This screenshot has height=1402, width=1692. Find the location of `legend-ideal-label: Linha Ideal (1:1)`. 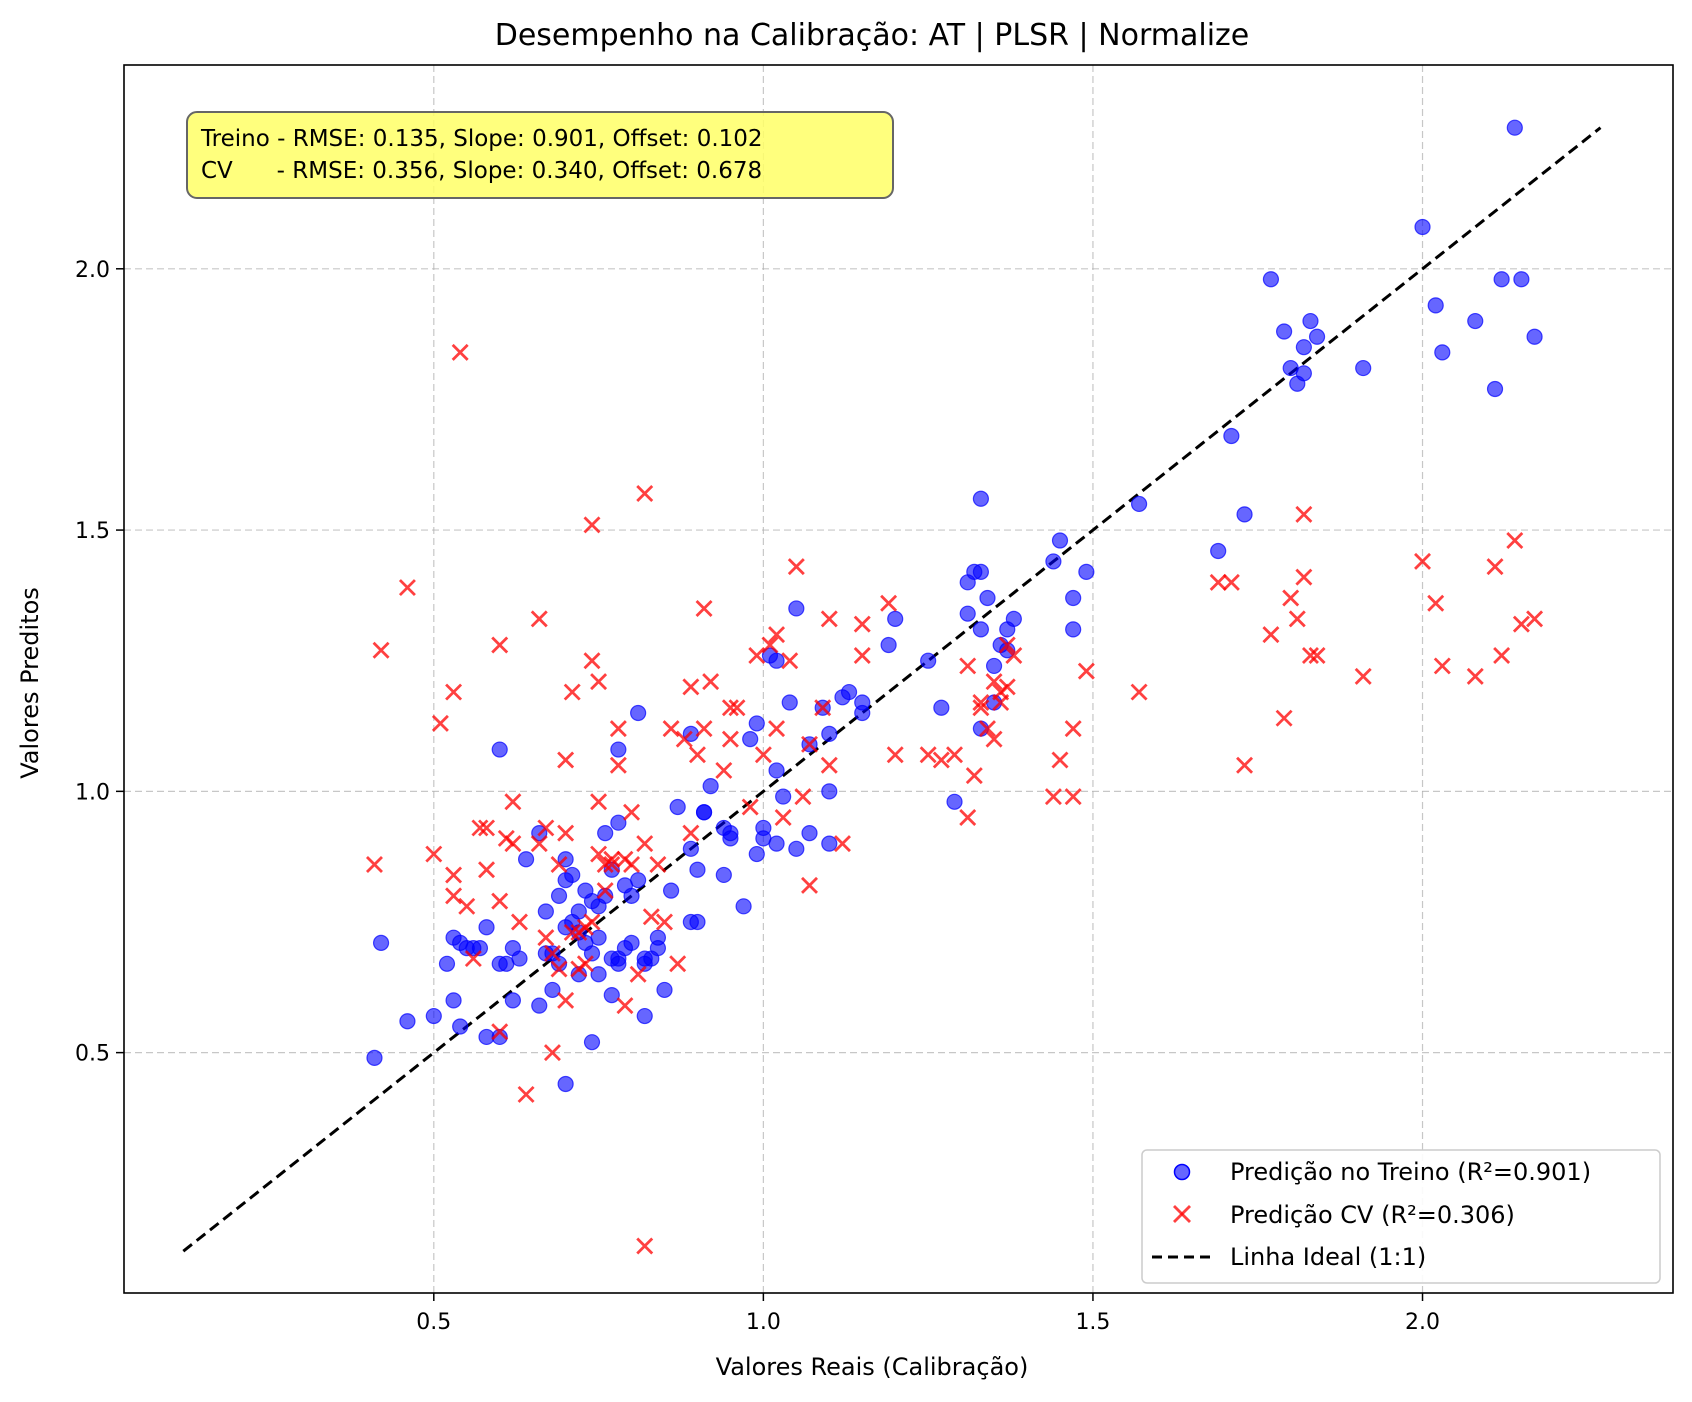

legend-ideal-label: Linha Ideal (1:1) is located at coordinates (1328, 1257).